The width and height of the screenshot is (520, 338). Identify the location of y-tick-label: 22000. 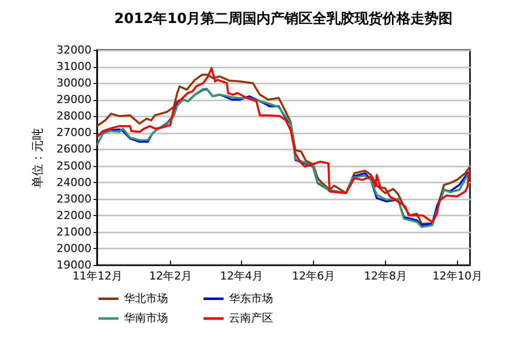
(74, 215).